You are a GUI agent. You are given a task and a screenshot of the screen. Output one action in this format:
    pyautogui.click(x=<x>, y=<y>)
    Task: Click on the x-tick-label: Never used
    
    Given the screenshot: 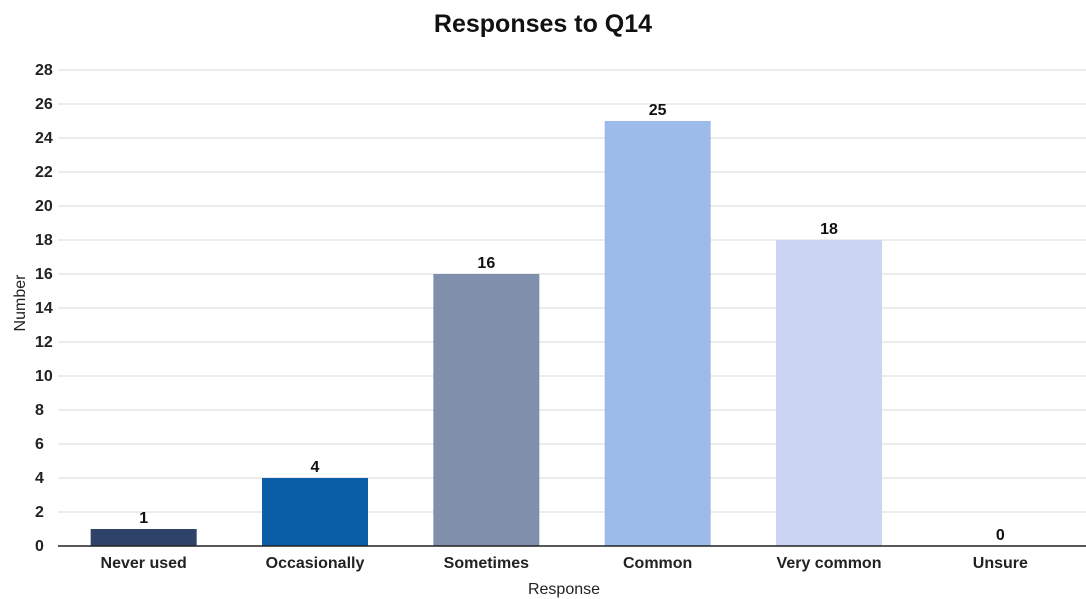 What is the action you would take?
    pyautogui.click(x=144, y=563)
    